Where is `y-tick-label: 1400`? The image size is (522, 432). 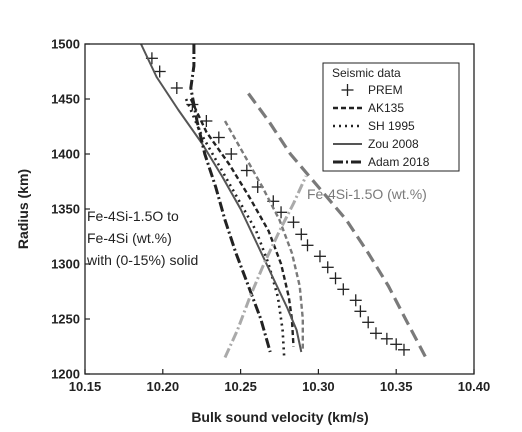
y-tick-label: 1400 is located at coordinates (65, 154).